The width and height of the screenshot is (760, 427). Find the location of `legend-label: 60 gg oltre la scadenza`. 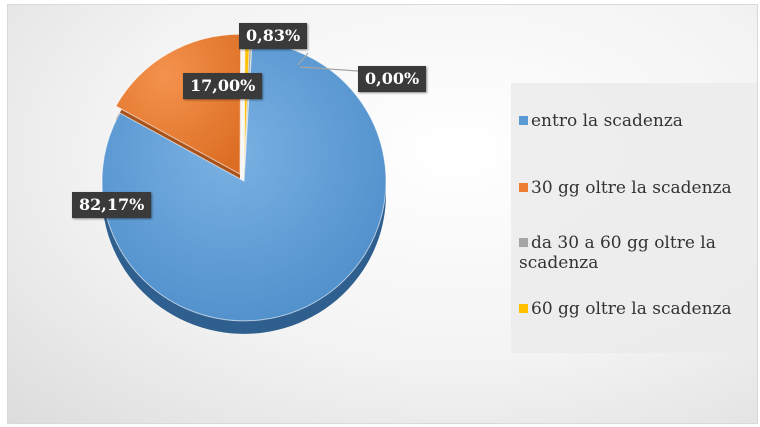

legend-label: 60 gg oltre la scadenza is located at coordinates (631, 309).